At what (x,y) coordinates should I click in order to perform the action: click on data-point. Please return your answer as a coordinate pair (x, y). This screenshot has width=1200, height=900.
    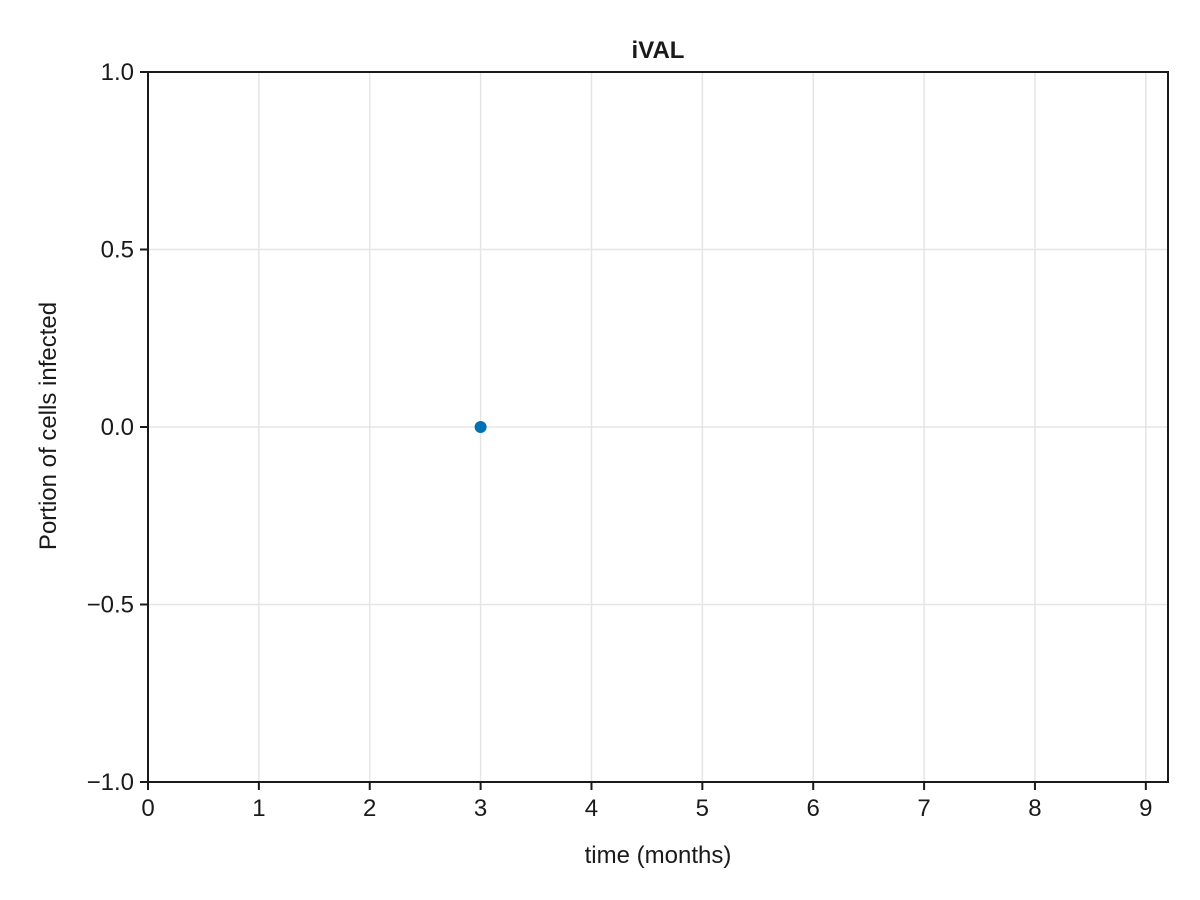
    Looking at the image, I should click on (480, 427).